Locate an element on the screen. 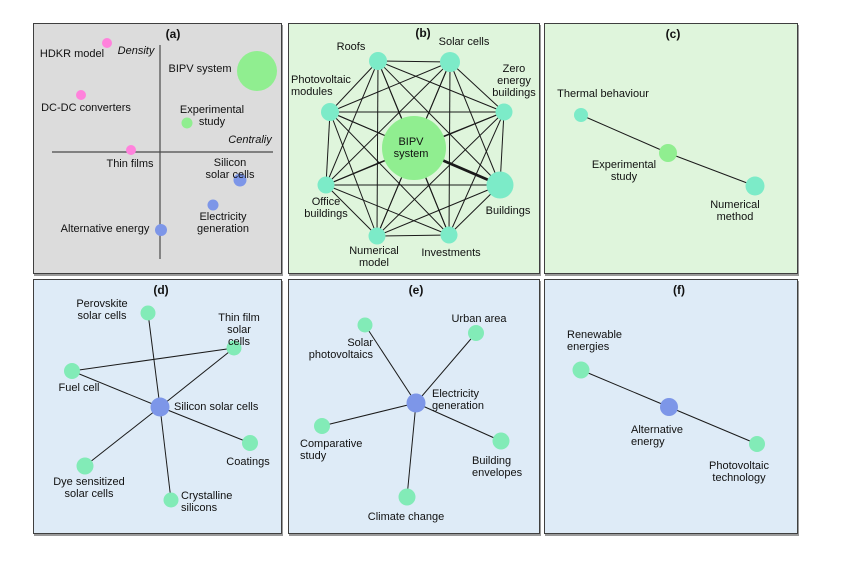 This screenshot has width=854, height=562. label-alternative-energy: Alternative energy is located at coordinates (657, 436).